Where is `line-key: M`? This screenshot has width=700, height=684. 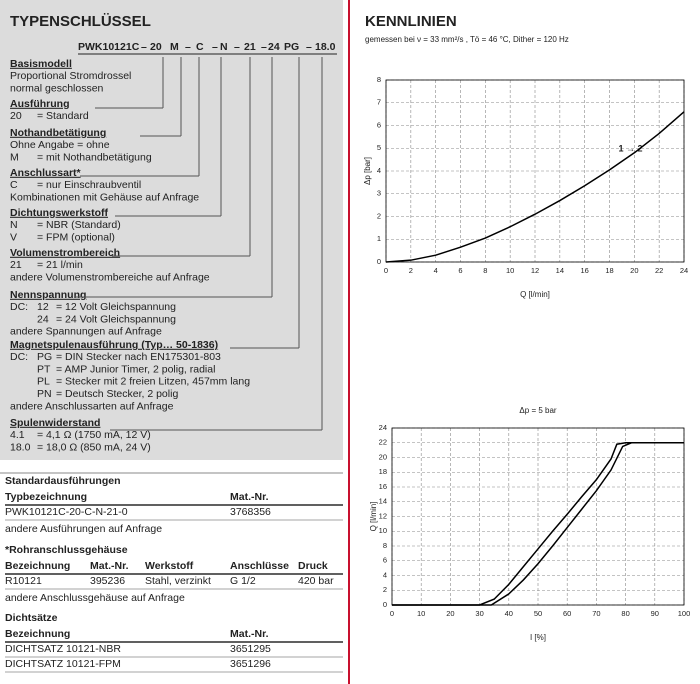
line-key: M is located at coordinates (14, 157).